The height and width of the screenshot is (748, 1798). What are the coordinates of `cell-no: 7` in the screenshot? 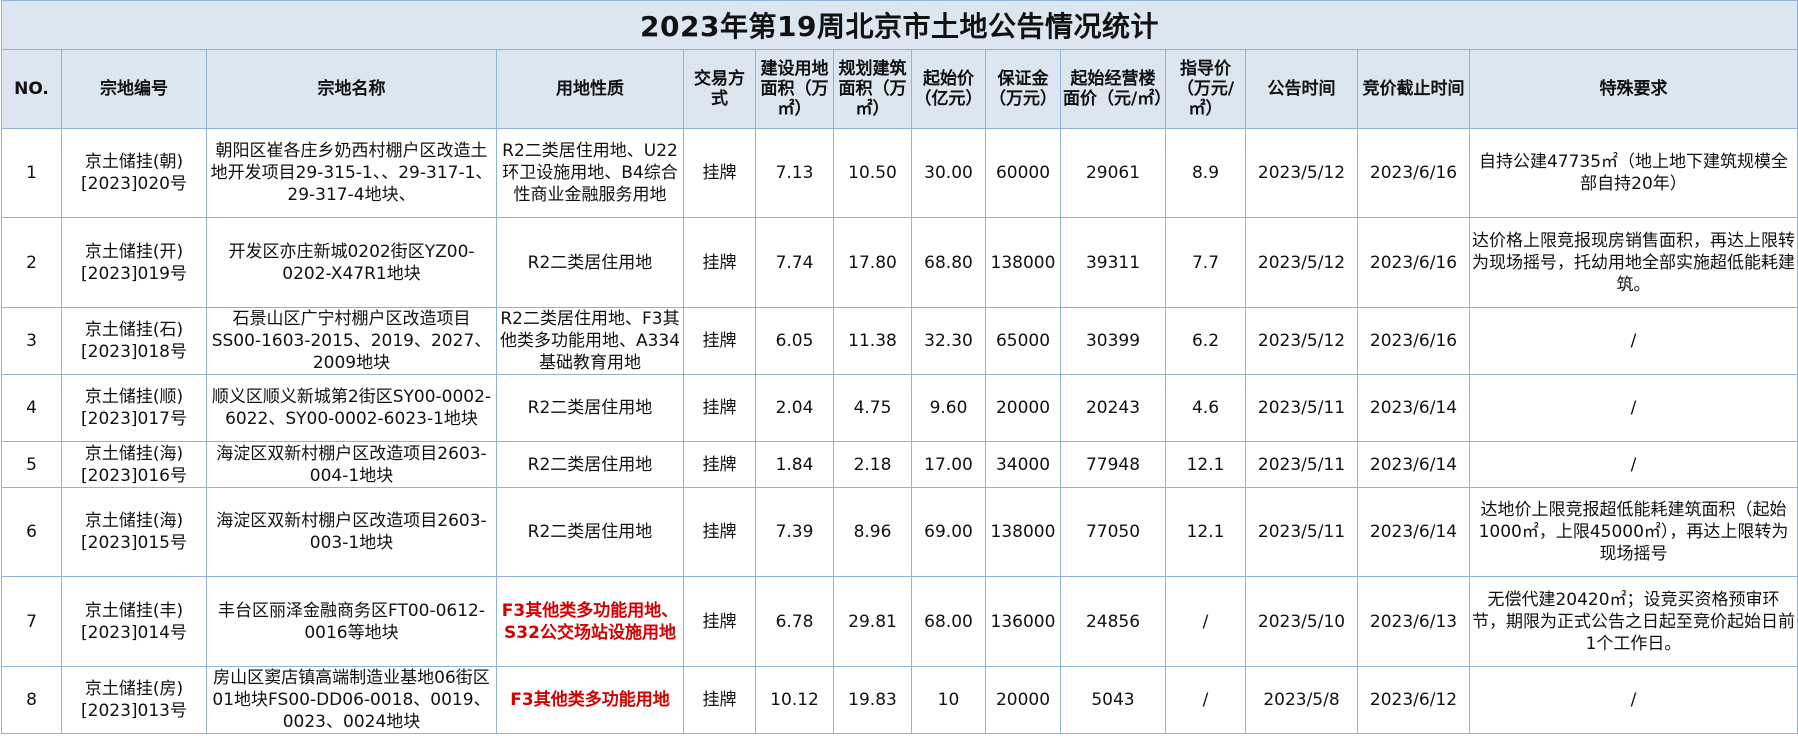 It's located at (31, 621).